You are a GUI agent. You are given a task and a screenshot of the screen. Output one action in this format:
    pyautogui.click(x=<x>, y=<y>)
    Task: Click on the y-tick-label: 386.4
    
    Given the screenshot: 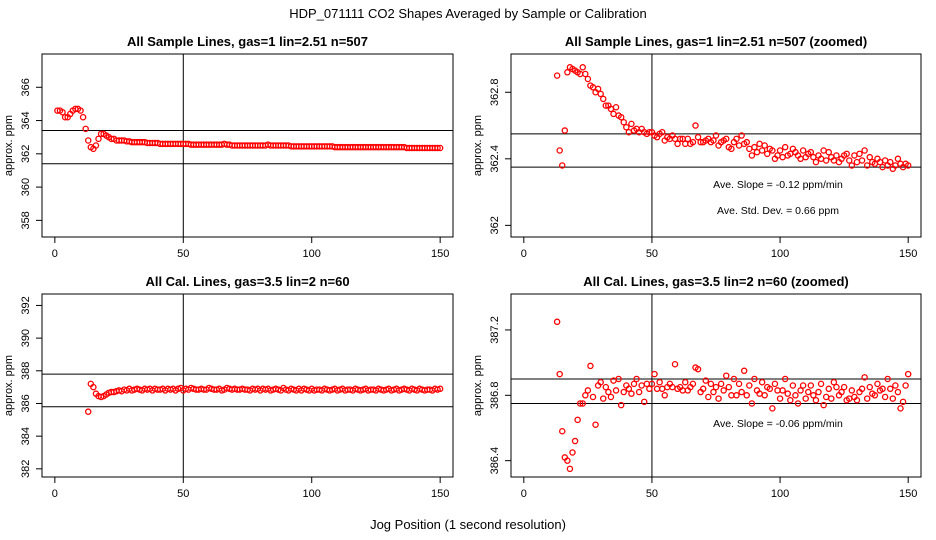 What is the action you would take?
    pyautogui.click(x=495, y=461)
    